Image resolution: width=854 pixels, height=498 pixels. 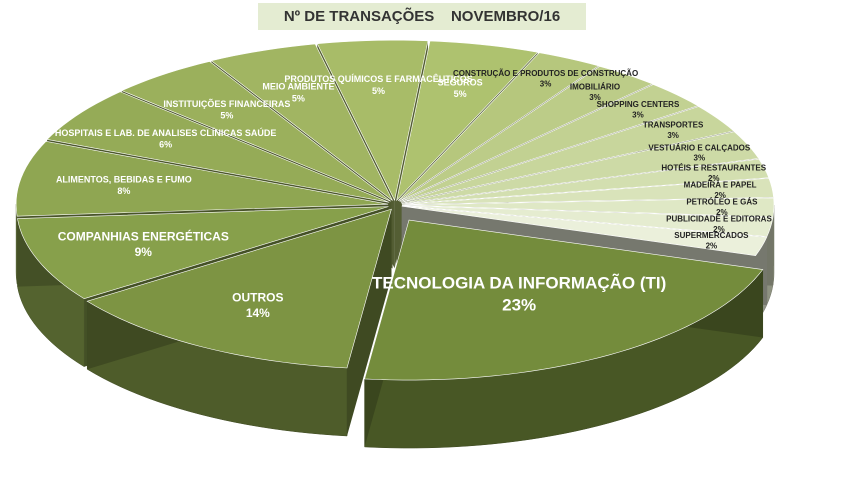 What do you see at coordinates (123, 191) in the screenshot?
I see `value-label: 8%` at bounding box center [123, 191].